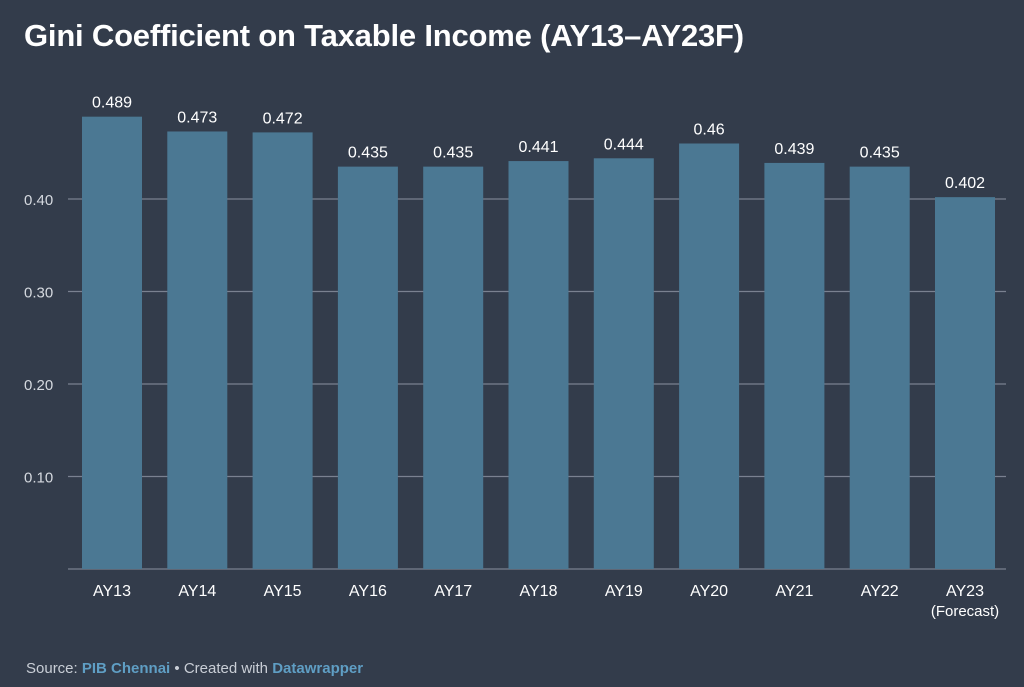 The image size is (1024, 687). I want to click on y-tick-label: 0.10, so click(38, 478).